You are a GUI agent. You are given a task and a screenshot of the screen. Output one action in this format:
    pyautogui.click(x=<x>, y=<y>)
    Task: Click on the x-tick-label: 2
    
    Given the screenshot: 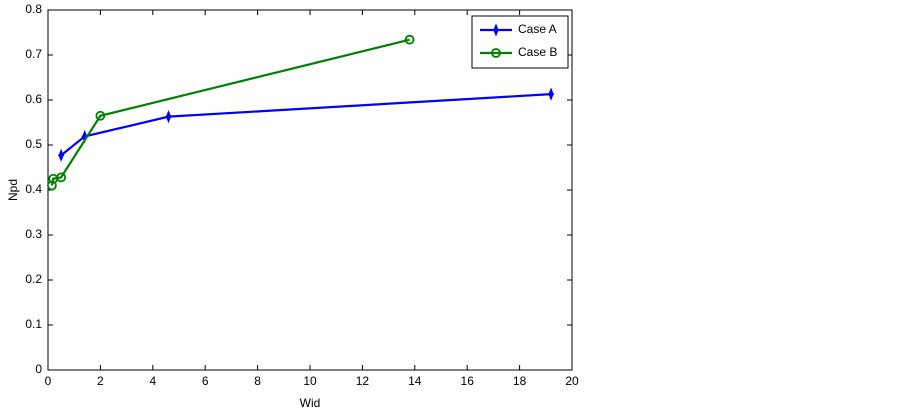 What is the action you would take?
    pyautogui.click(x=100, y=381)
    